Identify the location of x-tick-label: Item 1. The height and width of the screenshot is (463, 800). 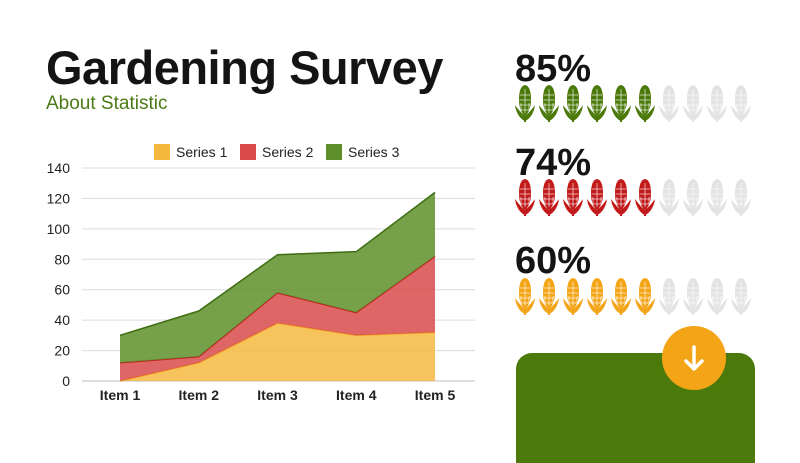
(120, 395).